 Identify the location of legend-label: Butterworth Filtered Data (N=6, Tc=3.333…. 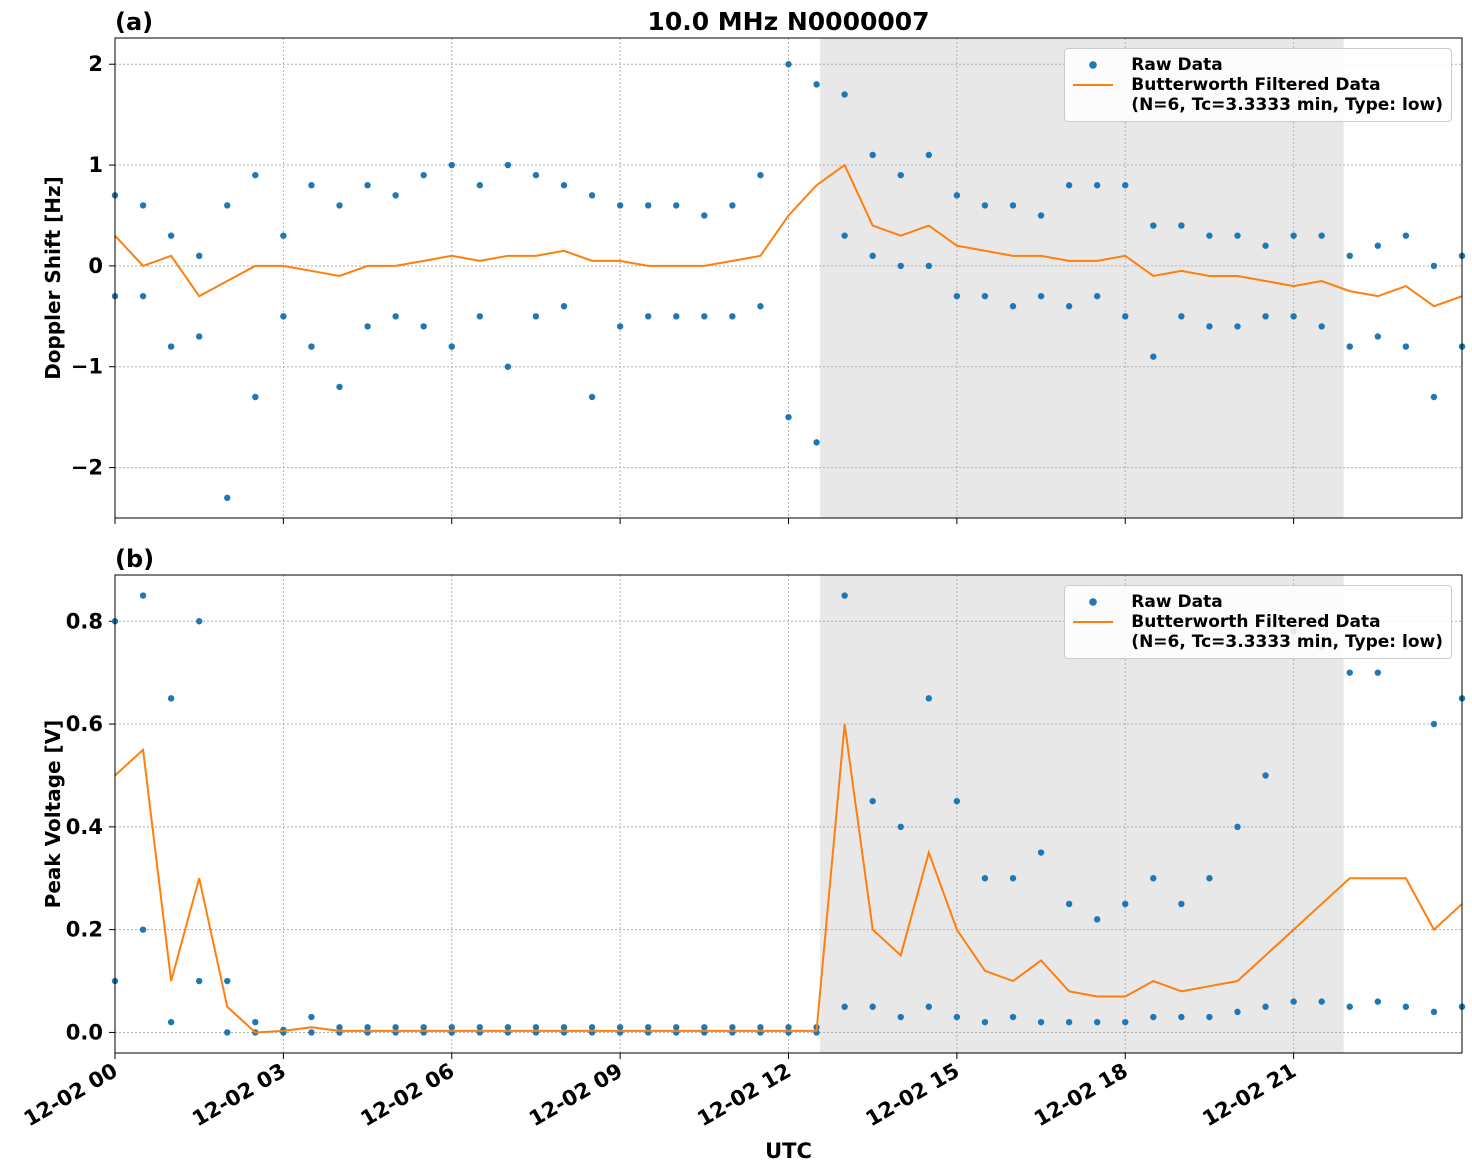
(1287, 632).